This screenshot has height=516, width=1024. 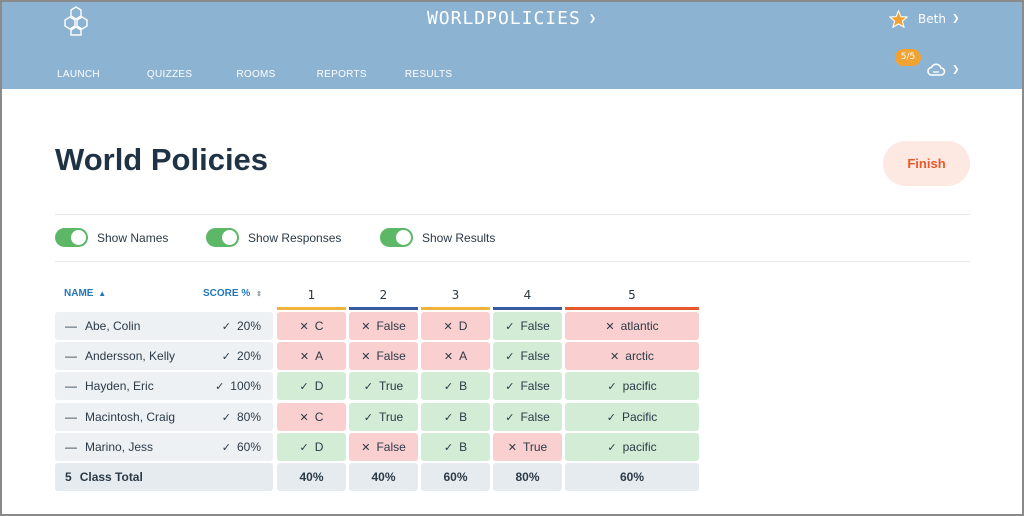 I want to click on show-names-toggle: Show Names, so click(x=111, y=237).